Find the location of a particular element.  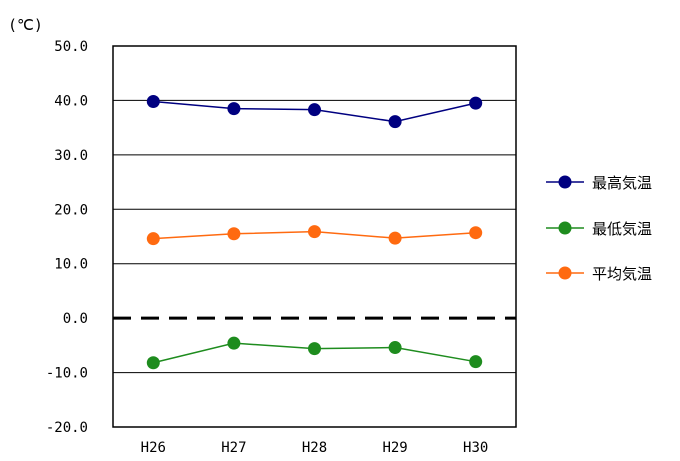

legend-label: 最高気温 is located at coordinates (622, 183).